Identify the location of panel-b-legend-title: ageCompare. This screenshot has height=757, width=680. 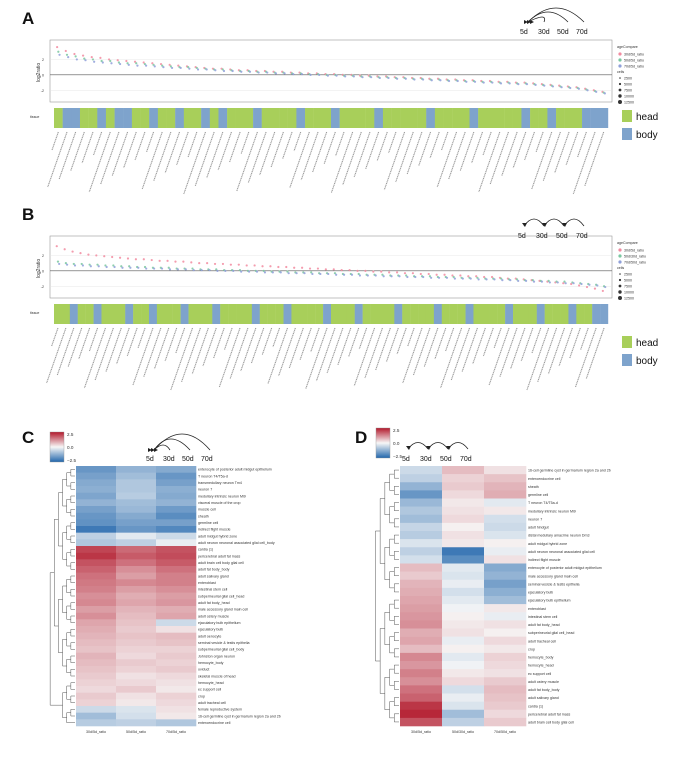
(627, 243).